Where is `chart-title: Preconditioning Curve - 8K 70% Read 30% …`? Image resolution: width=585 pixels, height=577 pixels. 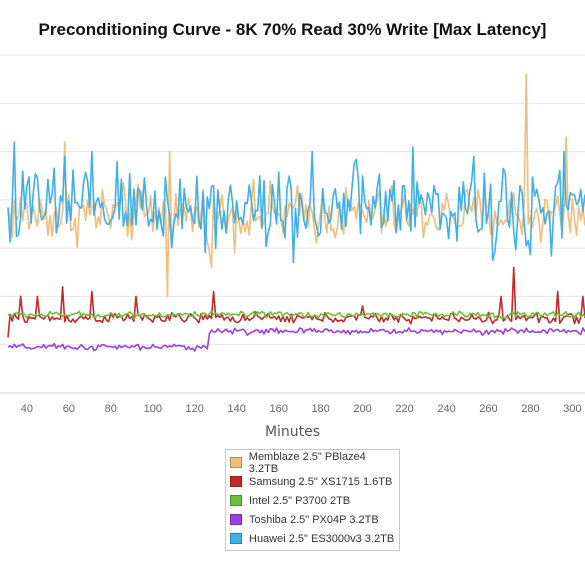 chart-title: Preconditioning Curve - 8K 70% Read 30% … is located at coordinates (292, 29).